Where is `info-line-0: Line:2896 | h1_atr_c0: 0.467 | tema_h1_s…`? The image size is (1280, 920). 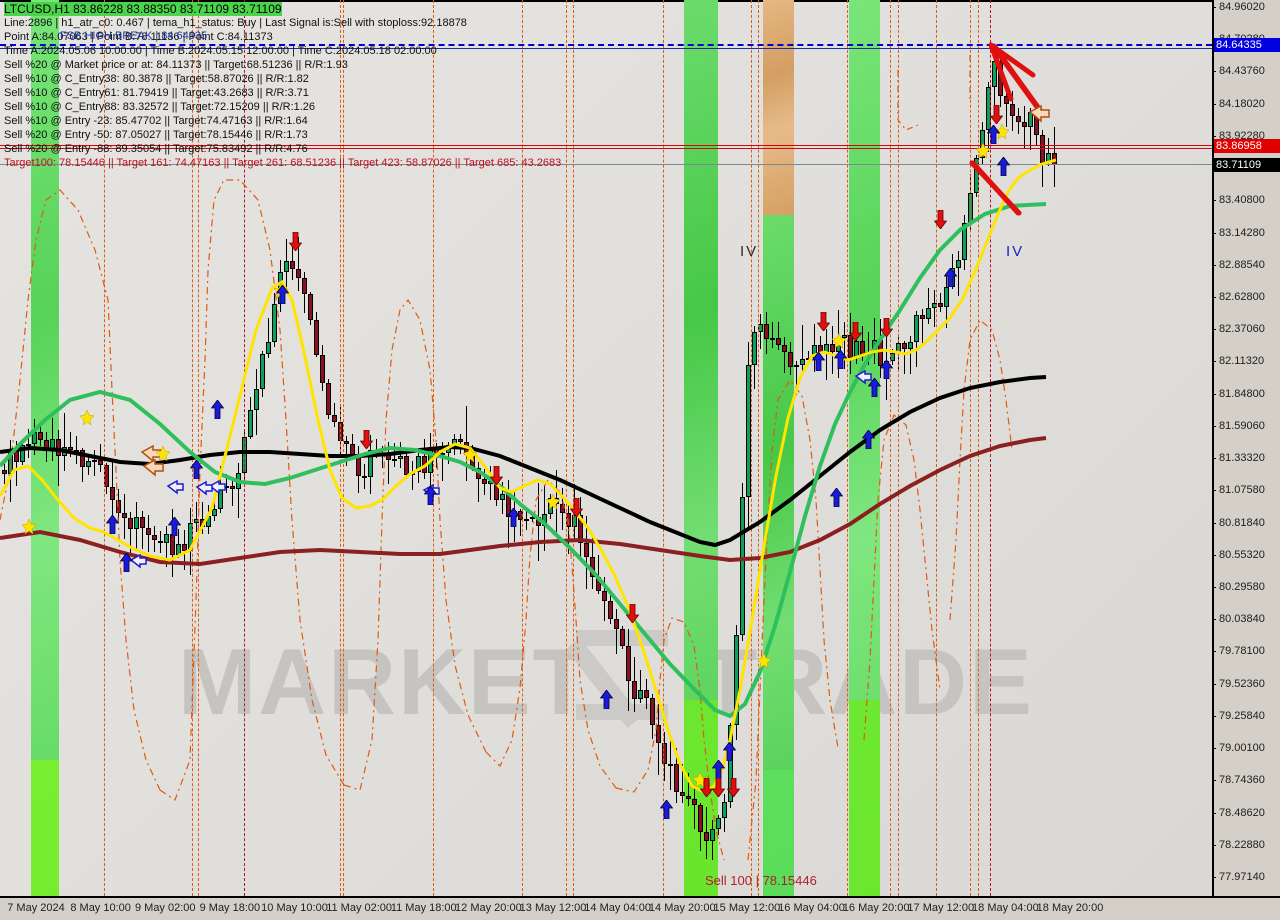
info-line-0: Line:2896 | h1_atr_c0: 0.467 | tema_h1_s… is located at coordinates (235, 23).